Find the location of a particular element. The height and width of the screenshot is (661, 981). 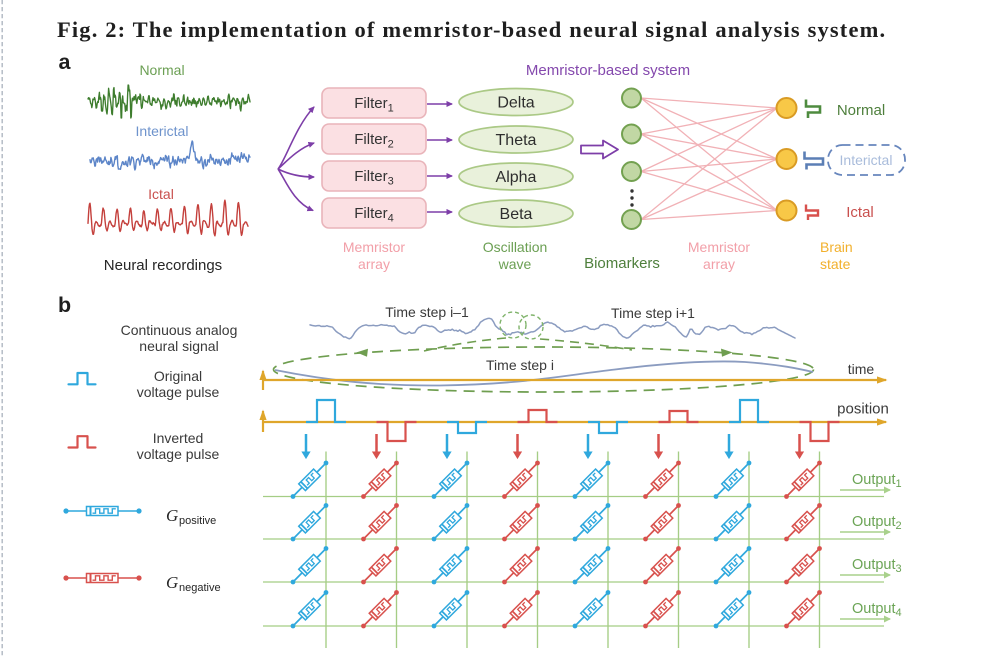

svg-text: Delta is located at coordinates (515, 103).